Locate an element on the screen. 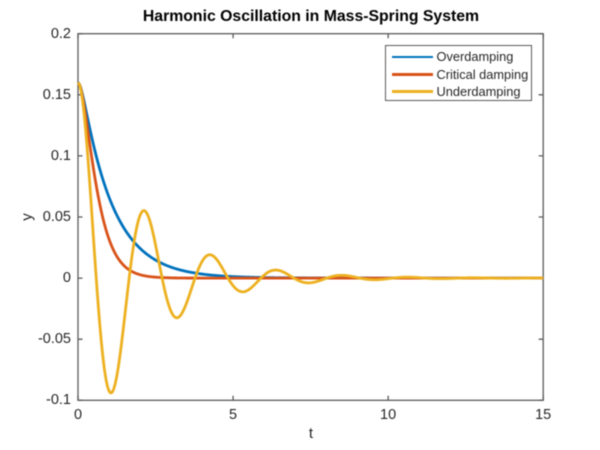  legend-item-underdamping: Underdamping is located at coordinates (459, 91).